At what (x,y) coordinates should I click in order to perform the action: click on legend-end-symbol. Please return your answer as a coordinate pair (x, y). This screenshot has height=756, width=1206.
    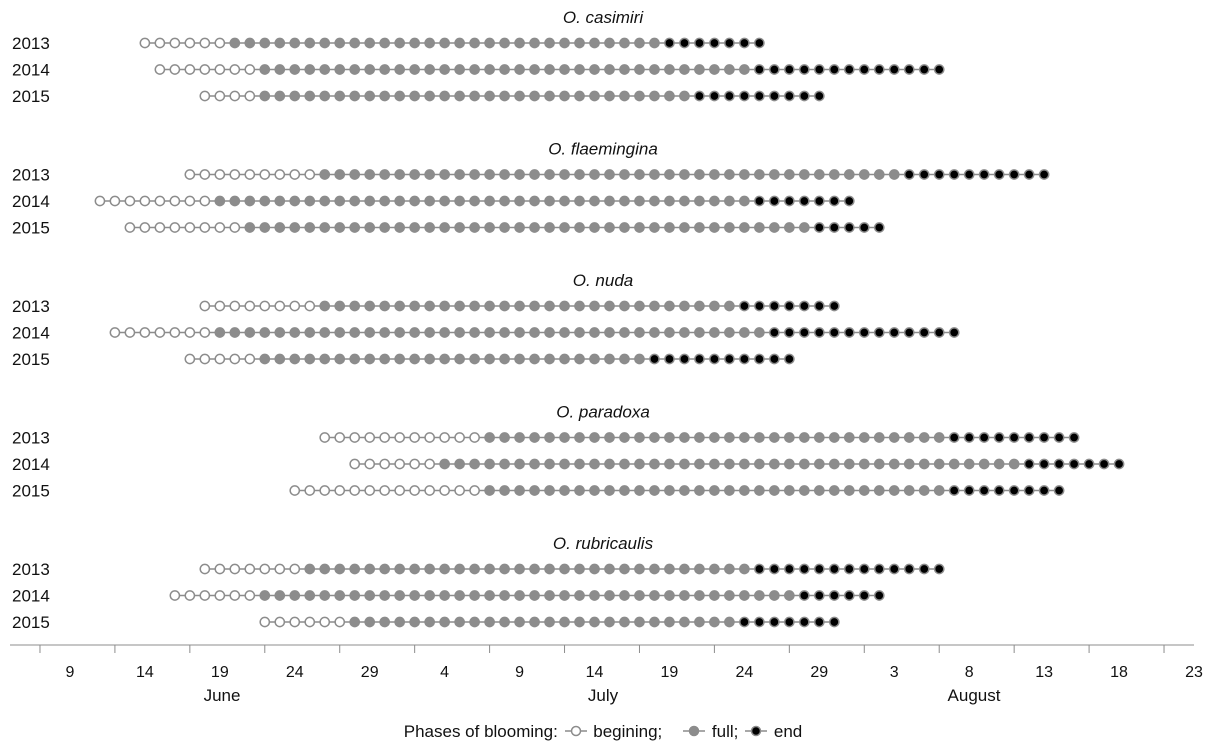
    Looking at the image, I should click on (756, 731).